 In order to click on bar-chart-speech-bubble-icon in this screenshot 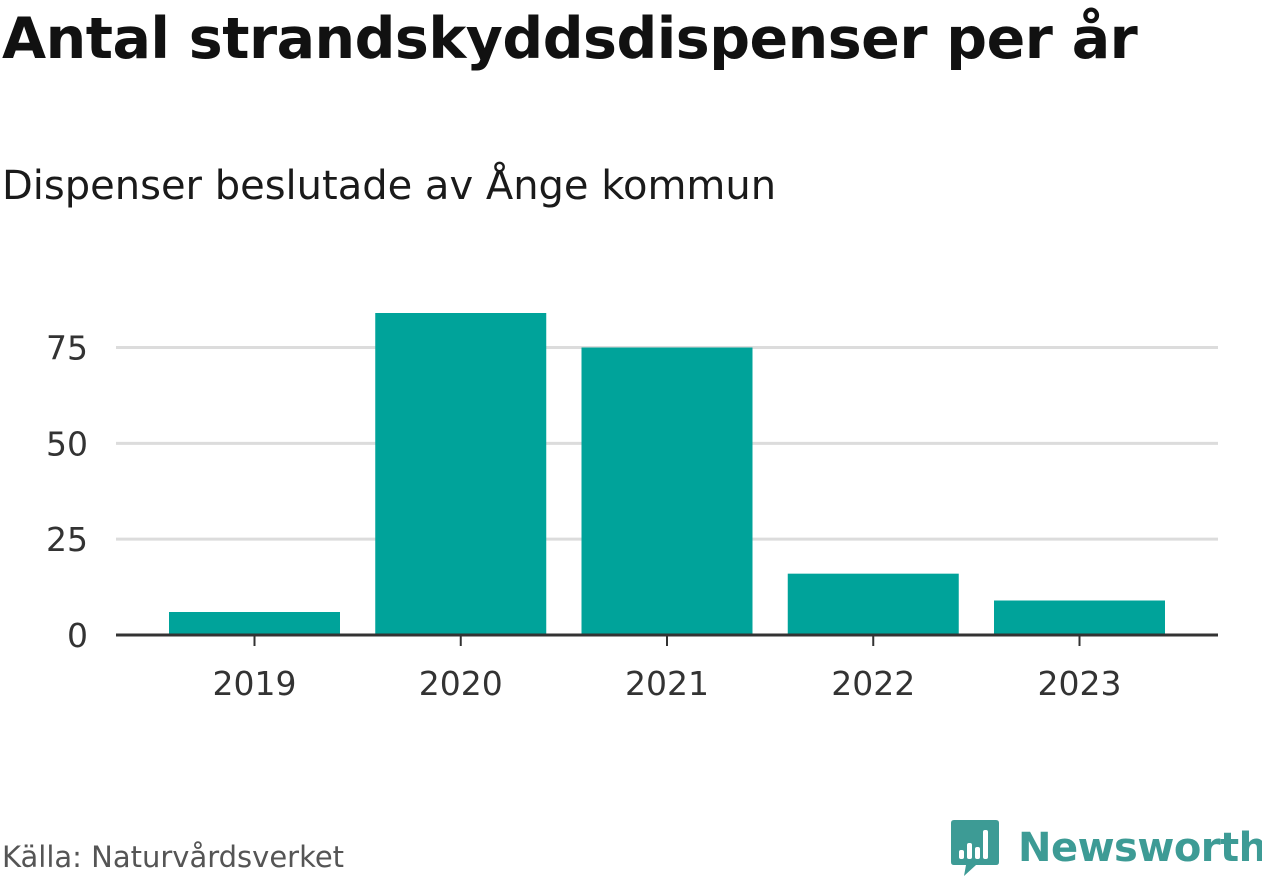, I will do `click(975, 848)`.